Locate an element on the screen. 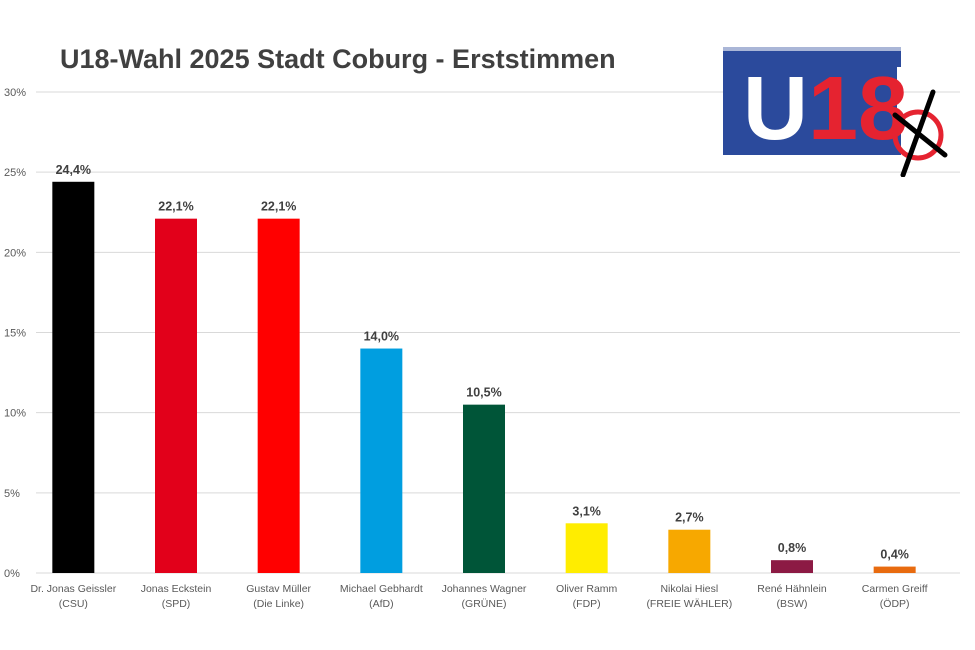 This screenshot has width=975, height=650. chart-title: U18-Wahl 2025 Stadt Coburg - Erststimmen is located at coordinates (338, 59).